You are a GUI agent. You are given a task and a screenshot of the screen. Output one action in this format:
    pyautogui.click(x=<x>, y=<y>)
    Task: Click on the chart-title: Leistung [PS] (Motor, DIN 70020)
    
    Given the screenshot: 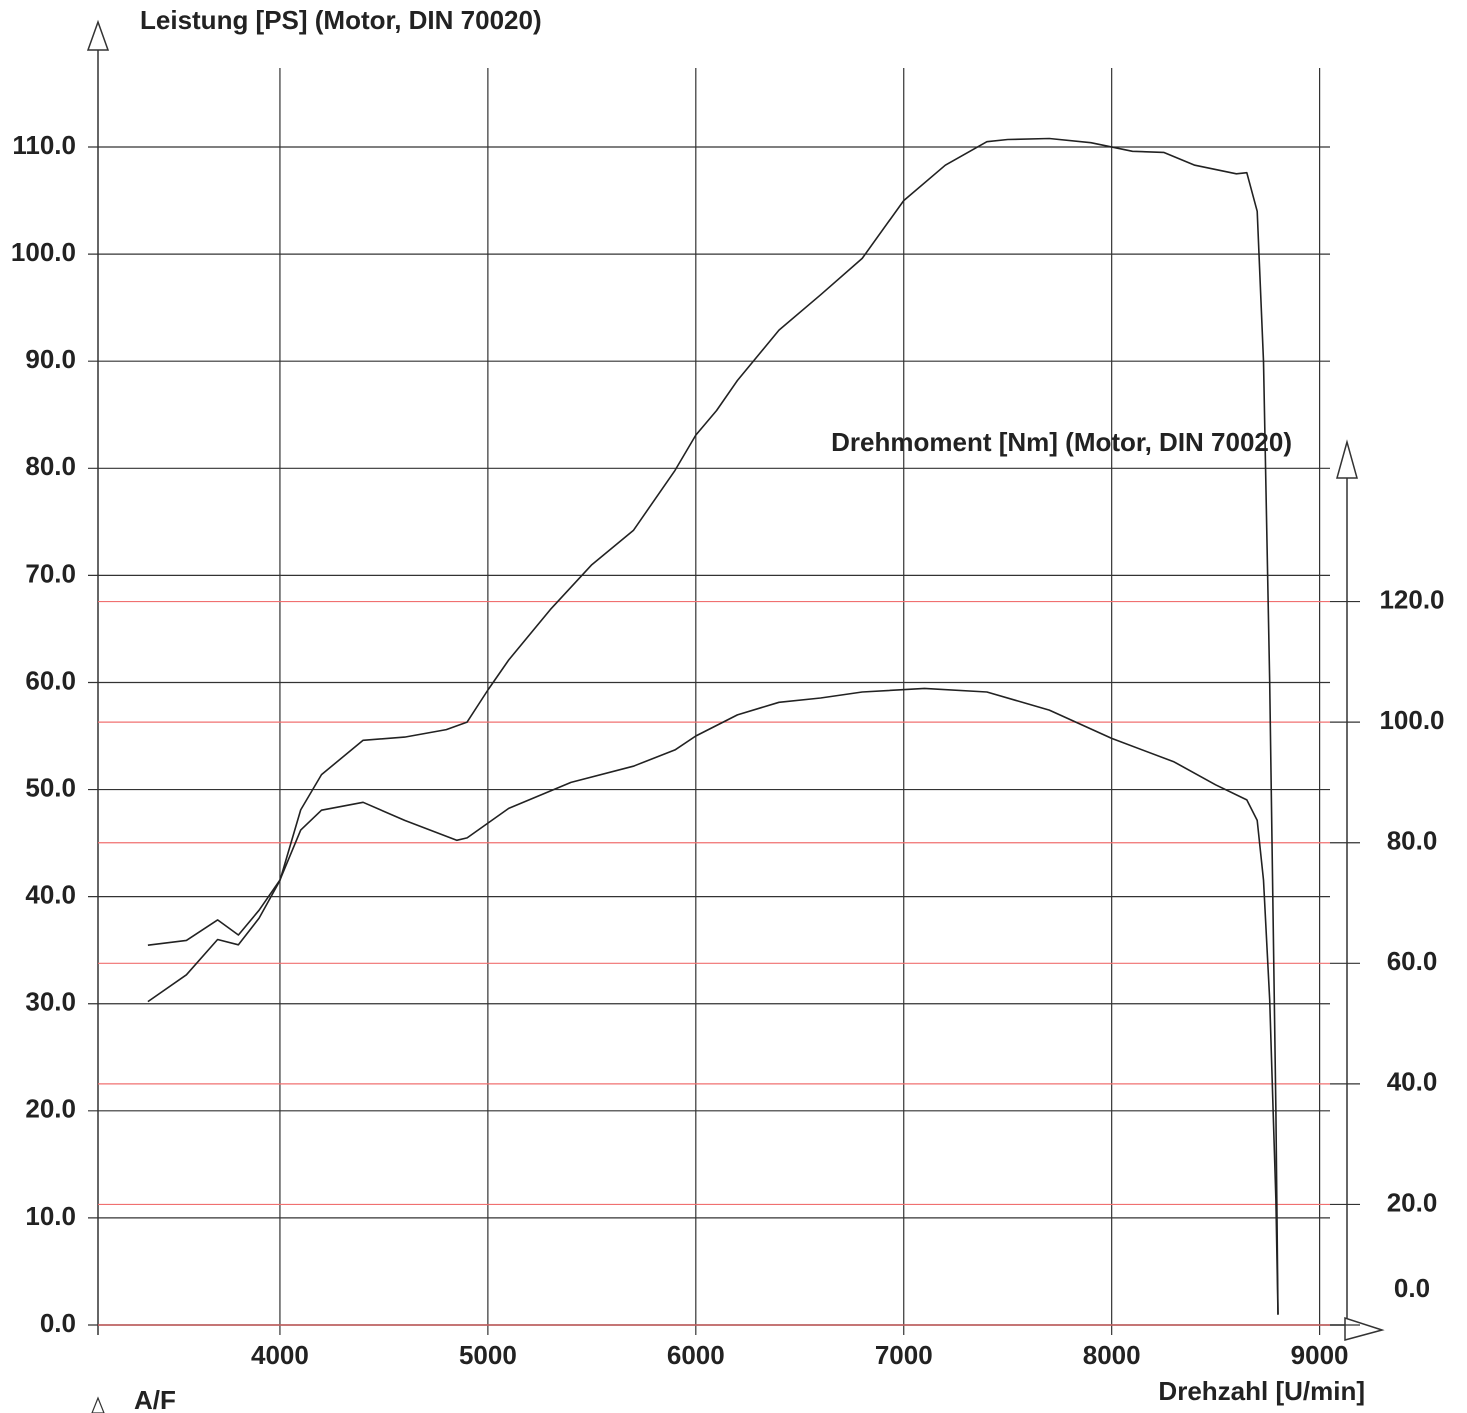 What is the action you would take?
    pyautogui.click(x=341, y=20)
    